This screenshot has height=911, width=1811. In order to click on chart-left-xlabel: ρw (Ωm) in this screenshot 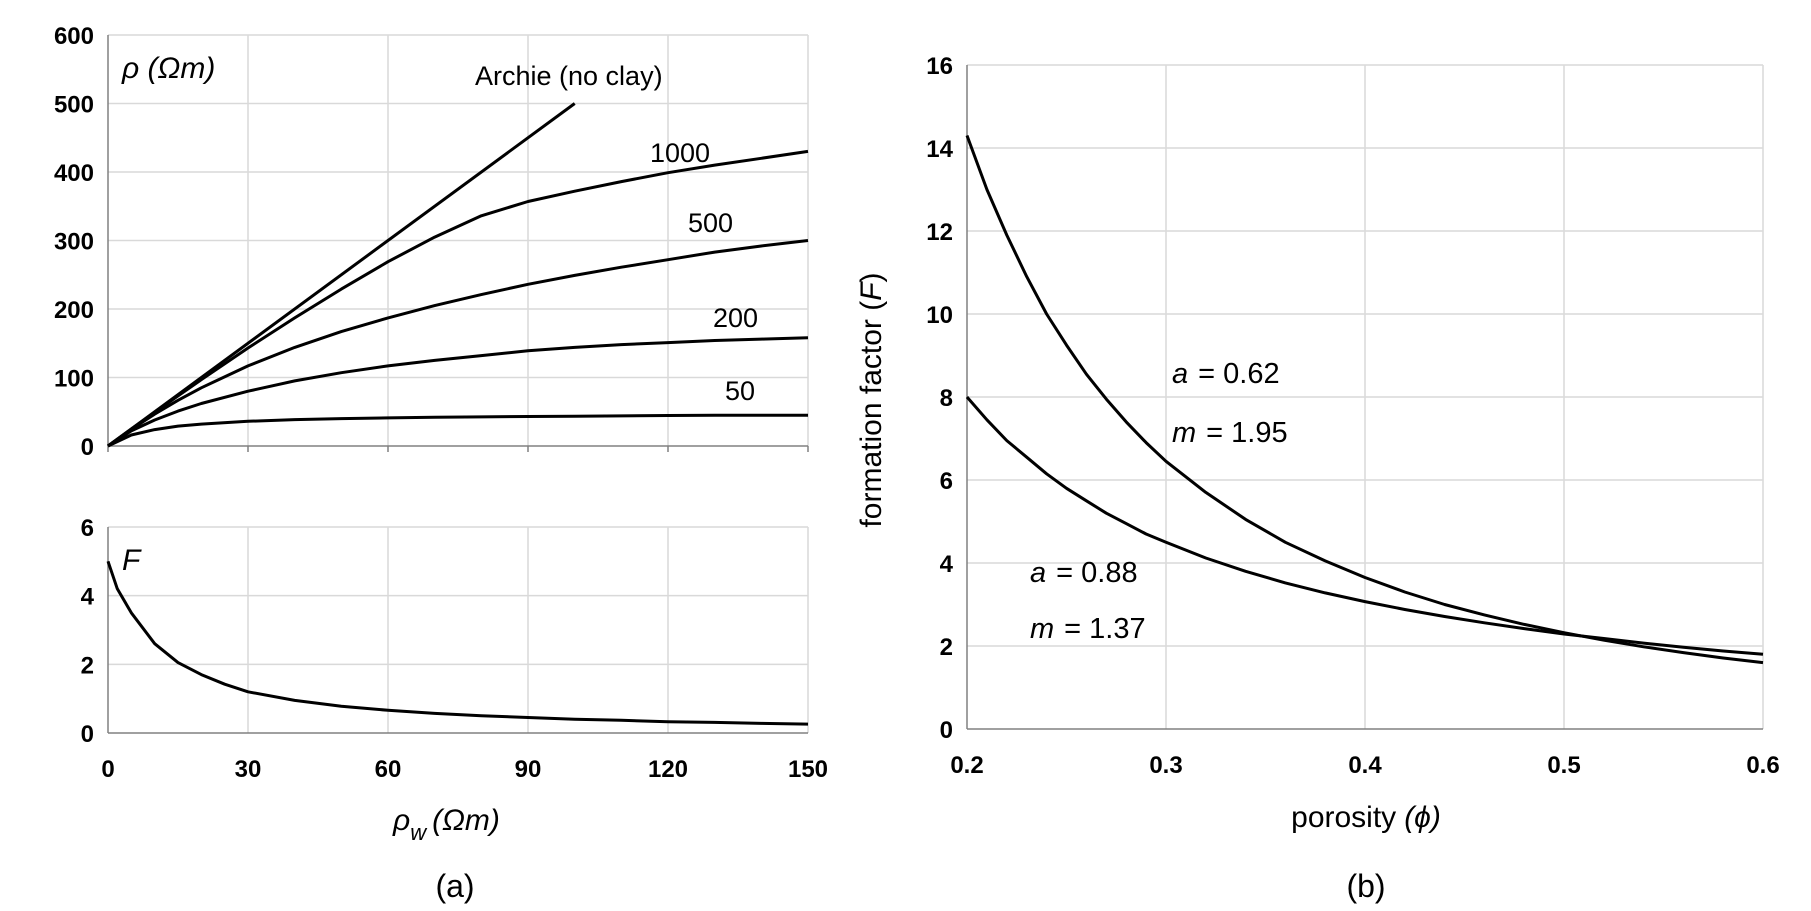, I will do `click(446, 824)`.